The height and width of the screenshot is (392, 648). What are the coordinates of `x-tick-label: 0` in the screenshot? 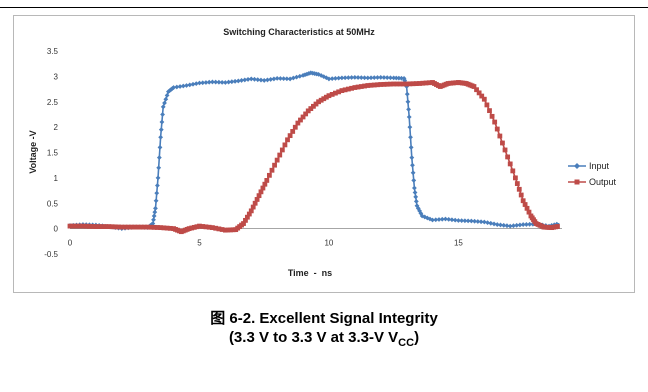 It's located at (70, 243).